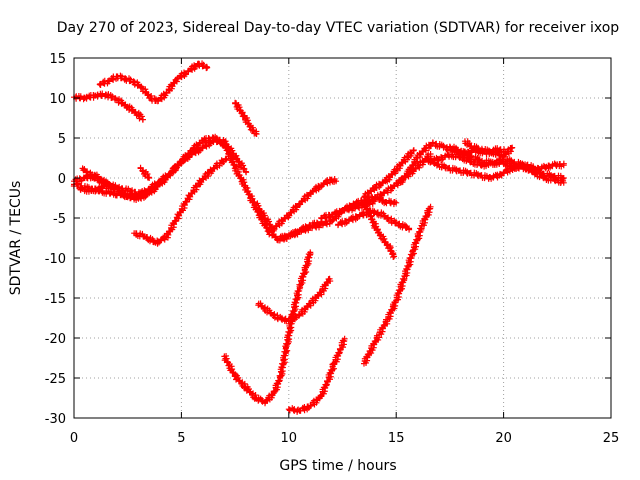 The height and width of the screenshot is (480, 640). Describe the element at coordinates (62, 179) in the screenshot. I see `y-tick-label: 0` at that location.